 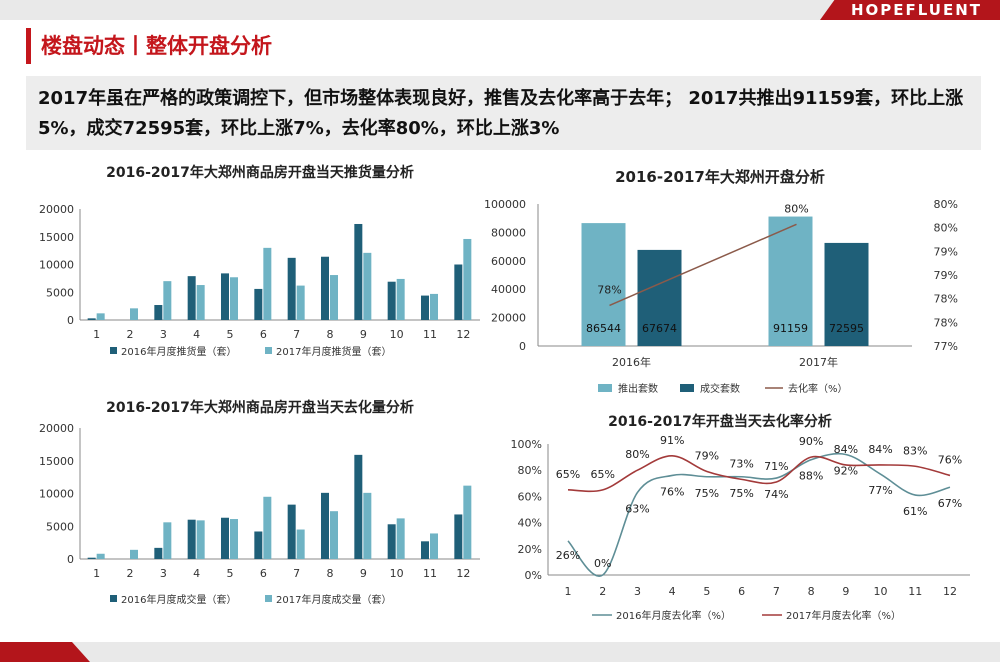 What do you see at coordinates (603, 328) in the screenshot?
I see `bar-value-label: 86544` at bounding box center [603, 328].